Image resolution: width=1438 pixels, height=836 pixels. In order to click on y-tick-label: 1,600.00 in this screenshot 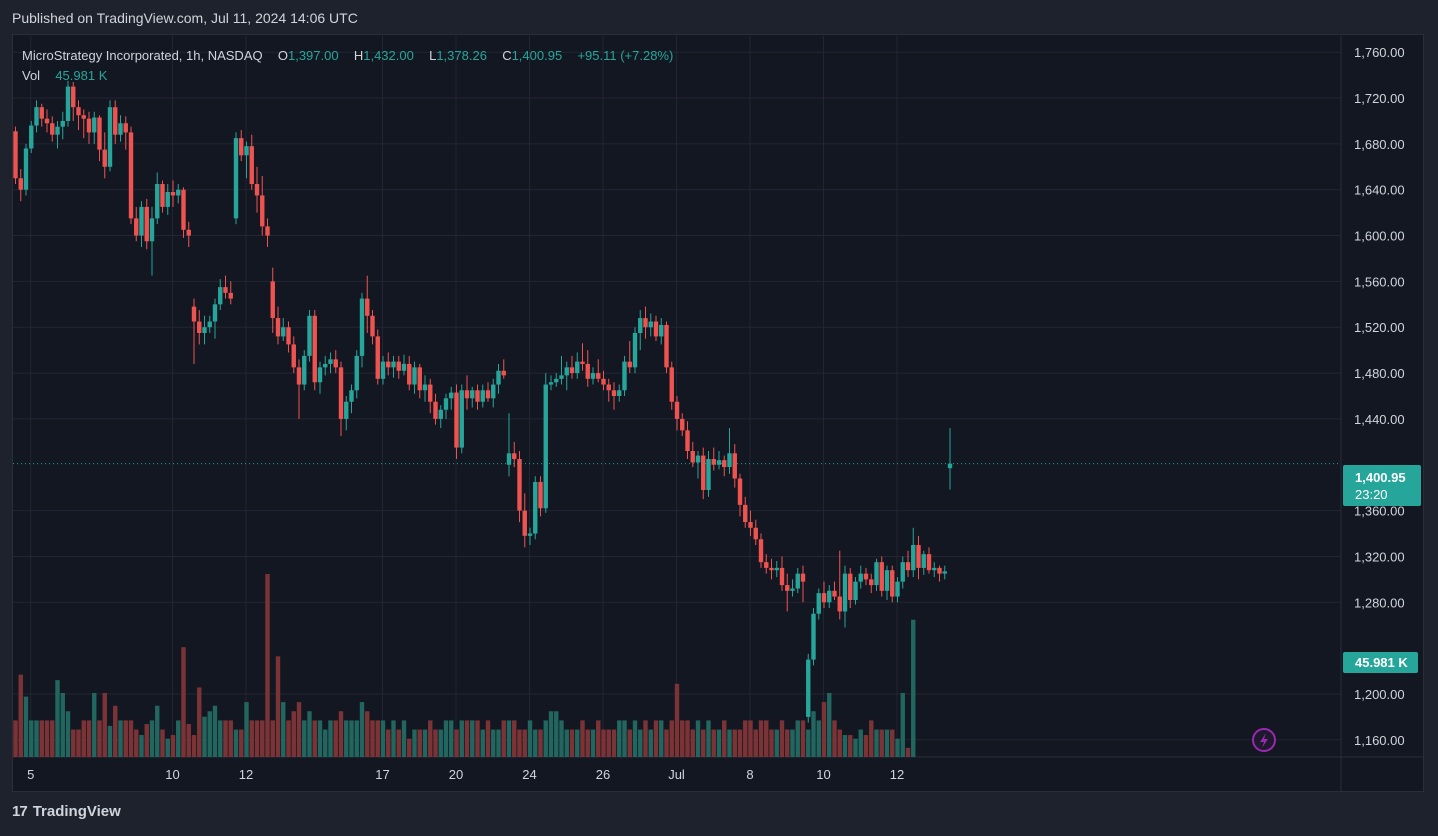, I will do `click(1379, 236)`.